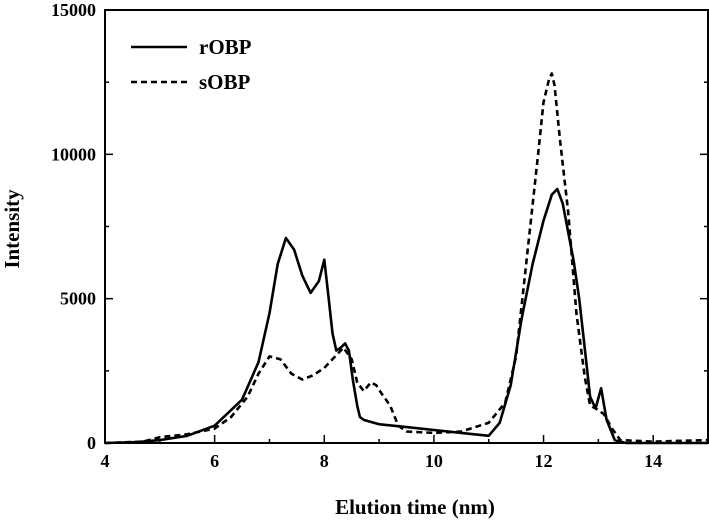  I want to click on y-tick-label: 5000, so click(78, 299).